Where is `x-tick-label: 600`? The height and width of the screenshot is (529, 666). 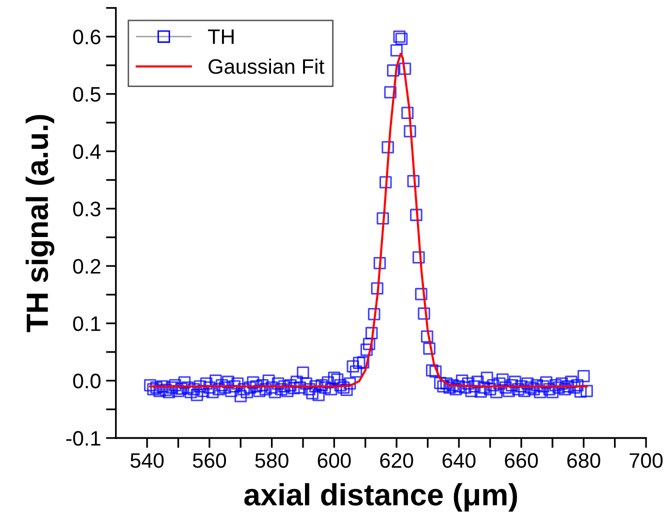
x-tick-label: 600 is located at coordinates (334, 460).